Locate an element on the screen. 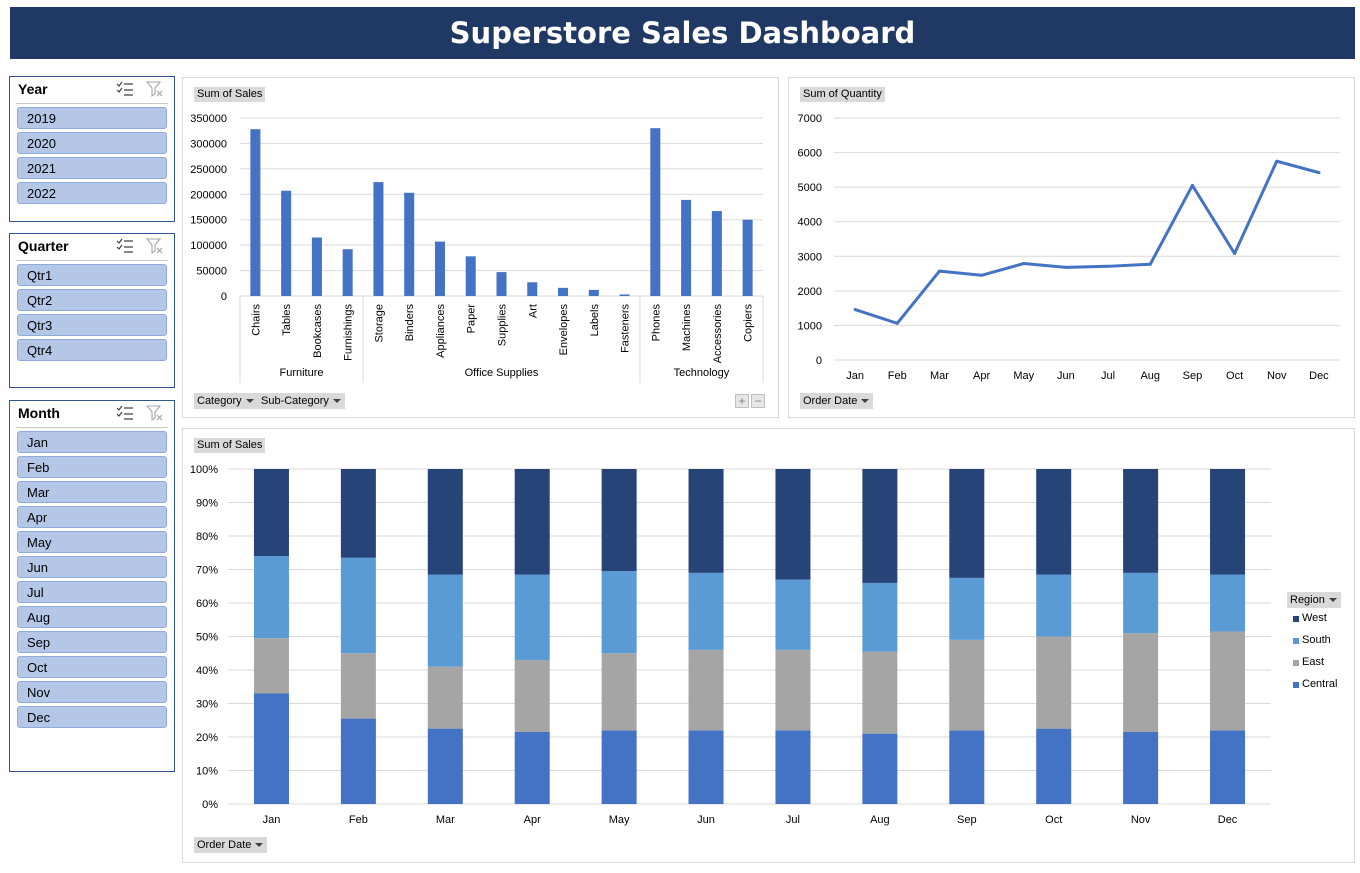  x-tick-label: Oct is located at coordinates (1234, 376).